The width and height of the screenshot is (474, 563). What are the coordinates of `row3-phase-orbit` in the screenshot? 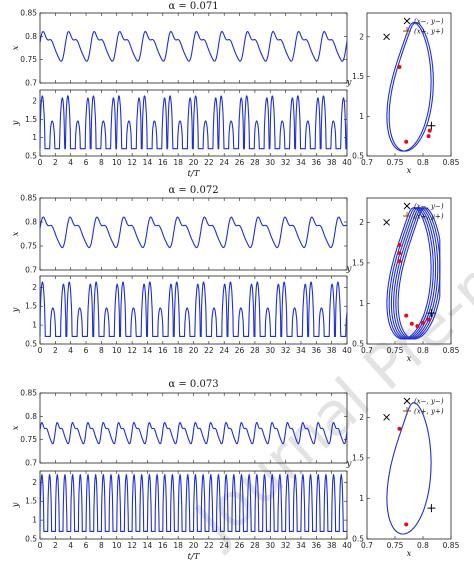 It's located at (409, 468).